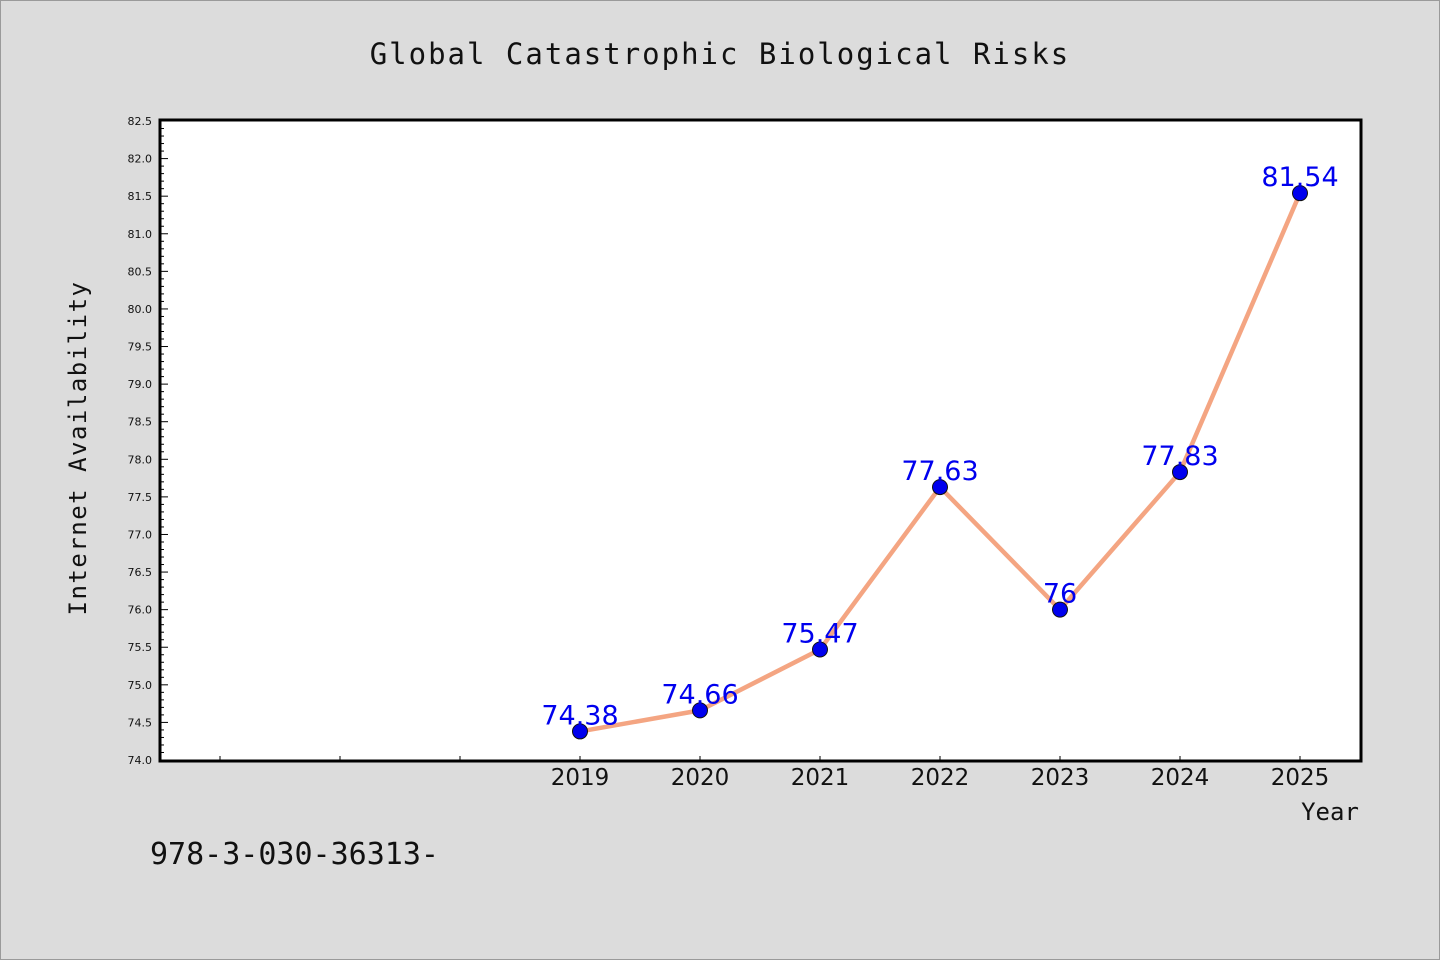  What do you see at coordinates (1180, 778) in the screenshot?
I see `x-tick-label: 2024` at bounding box center [1180, 778].